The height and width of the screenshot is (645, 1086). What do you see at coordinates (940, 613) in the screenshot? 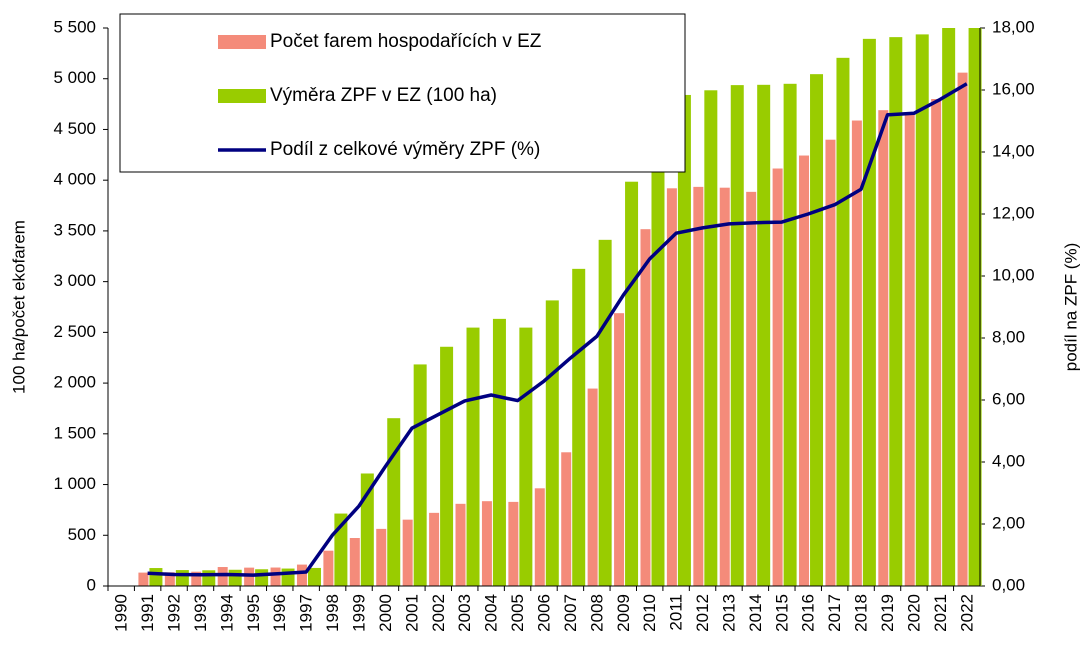
I see `x-tick-label: 2021` at bounding box center [940, 613].